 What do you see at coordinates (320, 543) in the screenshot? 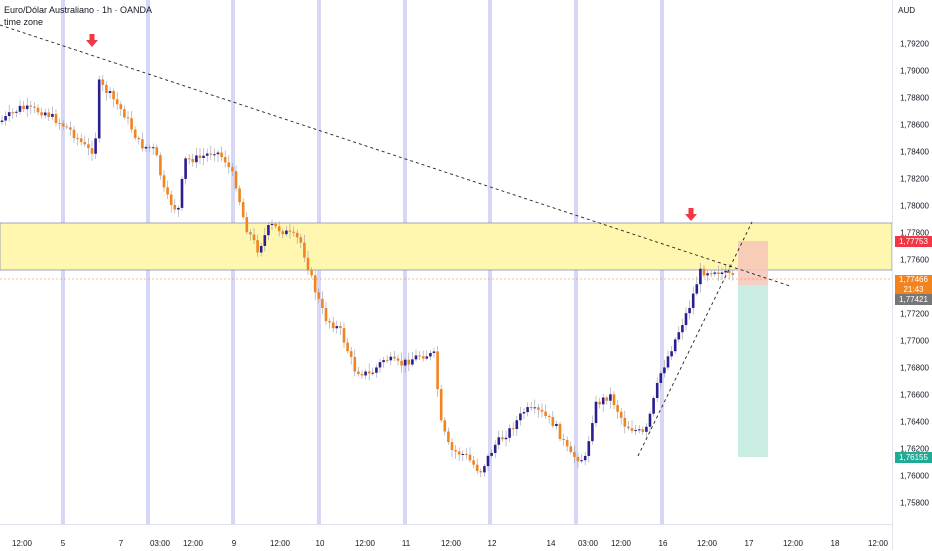
I see `time-tick: 10` at bounding box center [320, 543].